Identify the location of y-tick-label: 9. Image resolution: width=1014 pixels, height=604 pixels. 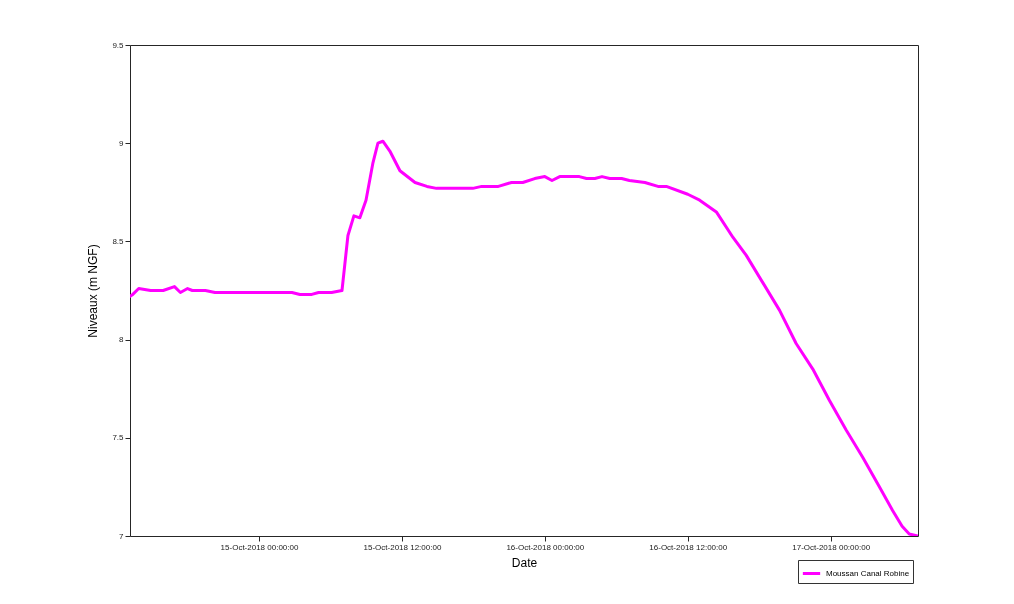
(122, 143).